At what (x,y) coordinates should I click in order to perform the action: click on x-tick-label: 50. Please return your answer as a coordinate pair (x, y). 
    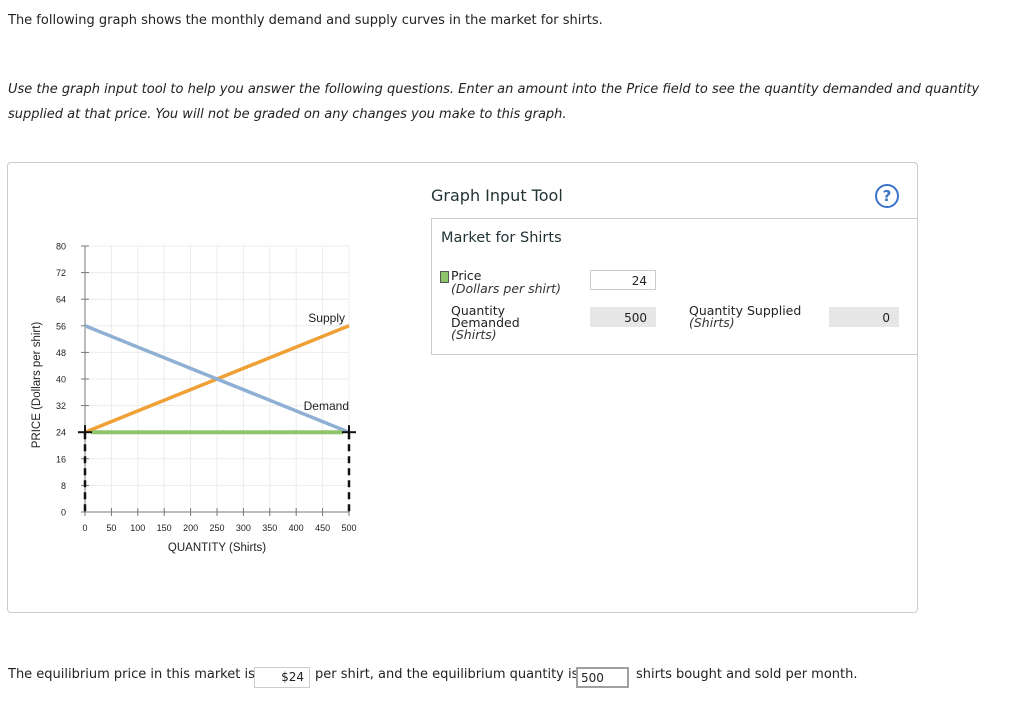
    Looking at the image, I should click on (111, 528).